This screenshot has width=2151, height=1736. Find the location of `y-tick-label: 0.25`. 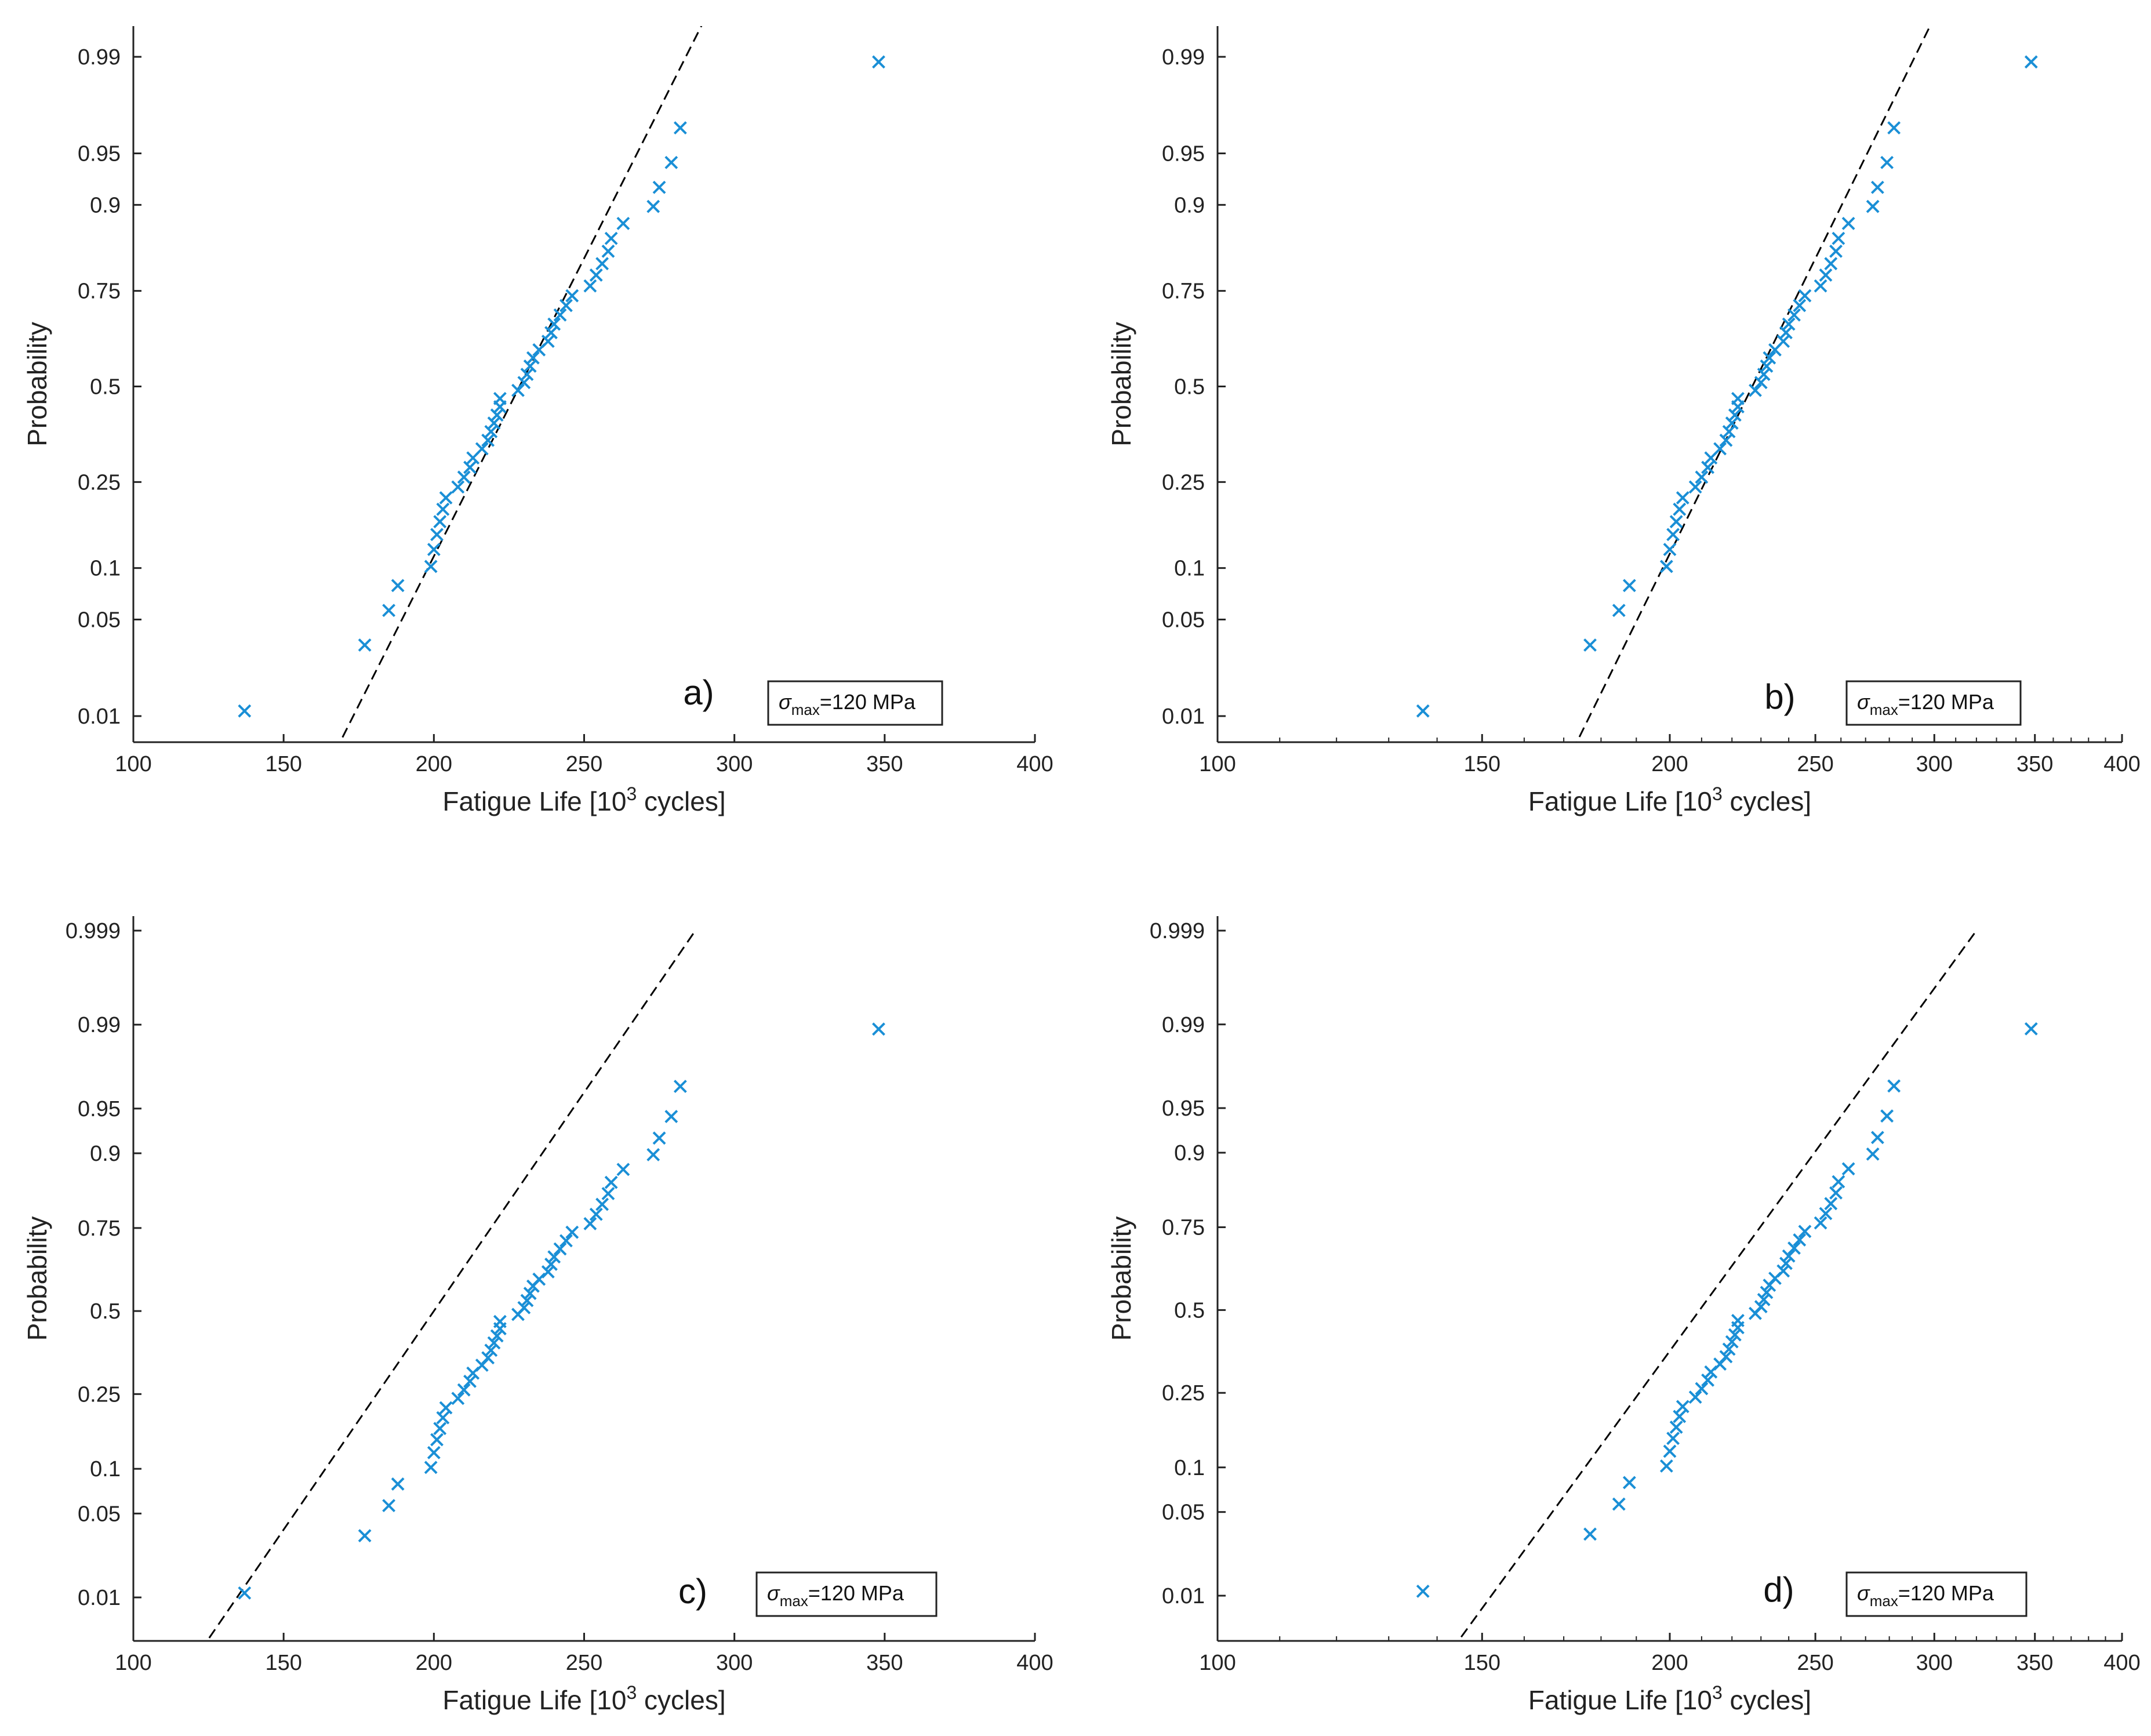

y-tick-label: 0.25 is located at coordinates (1183, 1393).